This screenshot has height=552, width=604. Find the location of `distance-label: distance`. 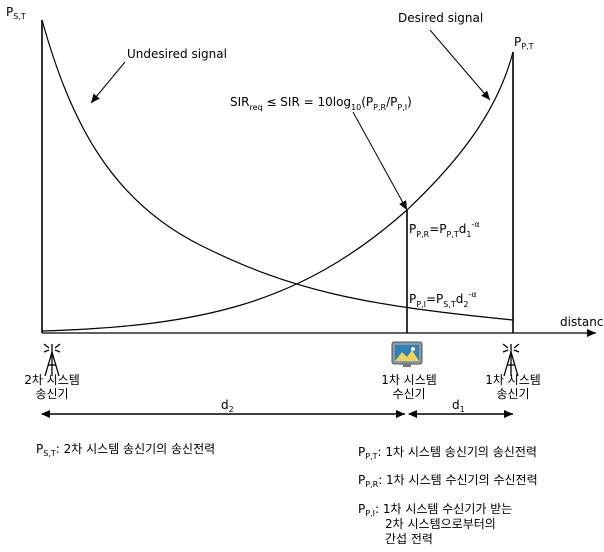

distance-label: distance is located at coordinates (582, 322).